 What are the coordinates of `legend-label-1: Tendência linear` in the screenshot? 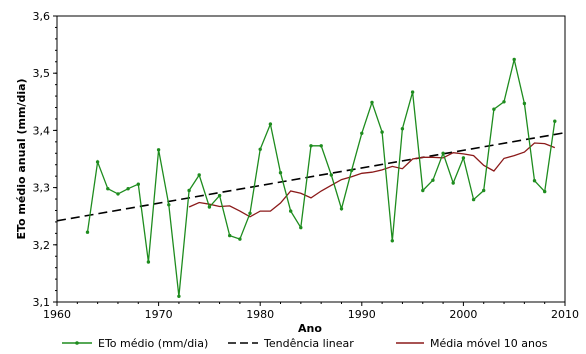 It's located at (308, 343).